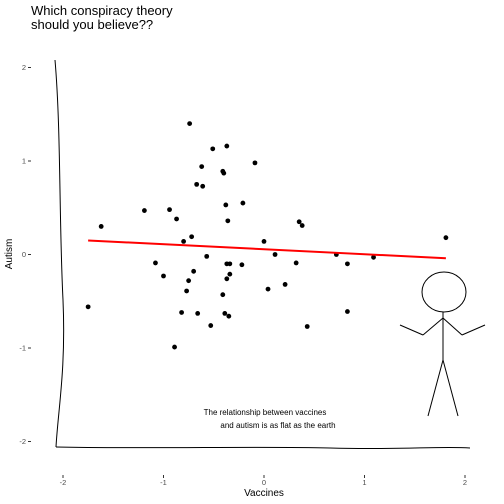 The width and height of the screenshot is (504, 504). Describe the element at coordinates (63, 482) in the screenshot. I see `x-tick-label: -2` at that location.